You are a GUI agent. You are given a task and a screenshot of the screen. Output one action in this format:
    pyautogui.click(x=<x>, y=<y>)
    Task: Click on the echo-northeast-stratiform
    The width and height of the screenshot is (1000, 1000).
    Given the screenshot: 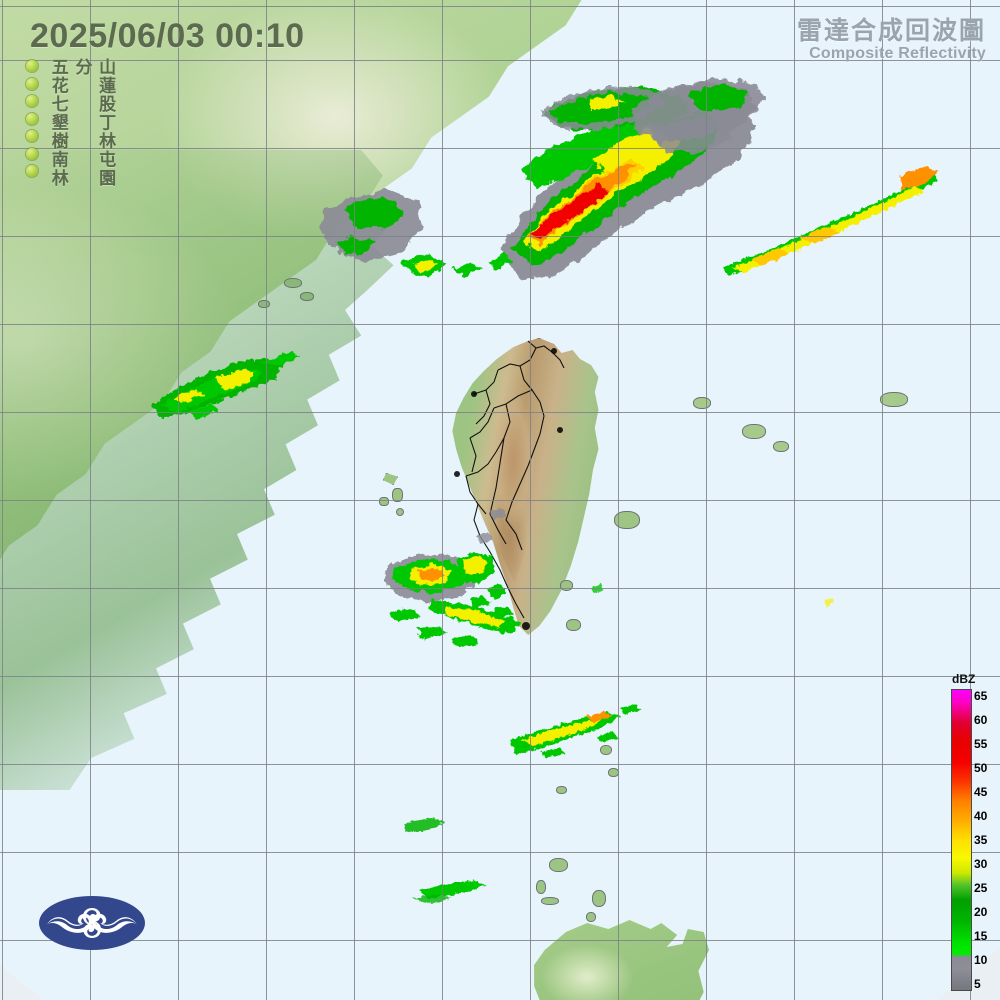 What is the action you would take?
    pyautogui.click(x=699, y=115)
    